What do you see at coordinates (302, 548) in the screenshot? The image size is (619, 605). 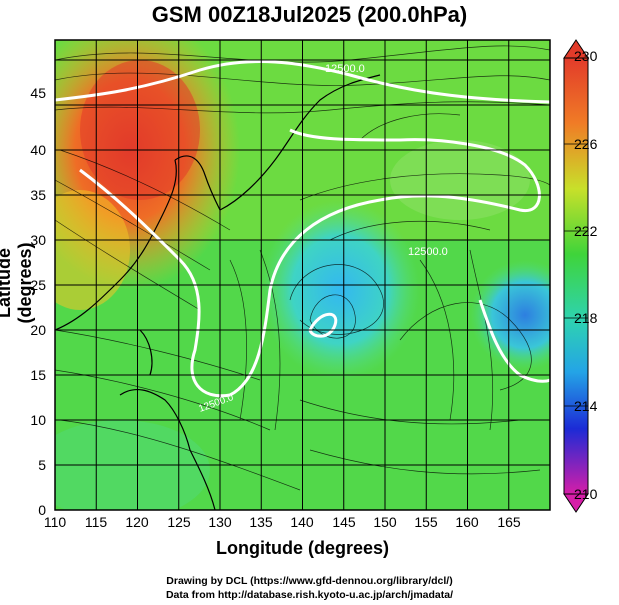 I see `x-axis-label: Longitude (degrees)` at bounding box center [302, 548].